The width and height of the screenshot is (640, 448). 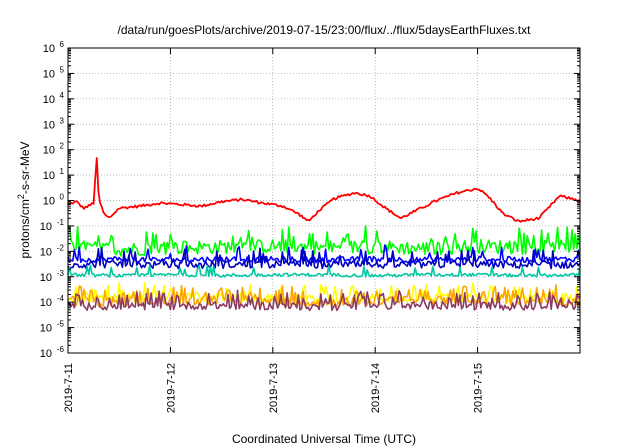 What do you see at coordinates (69, 387) in the screenshot?
I see `x-tick-label: 2019-7-11` at bounding box center [69, 387].